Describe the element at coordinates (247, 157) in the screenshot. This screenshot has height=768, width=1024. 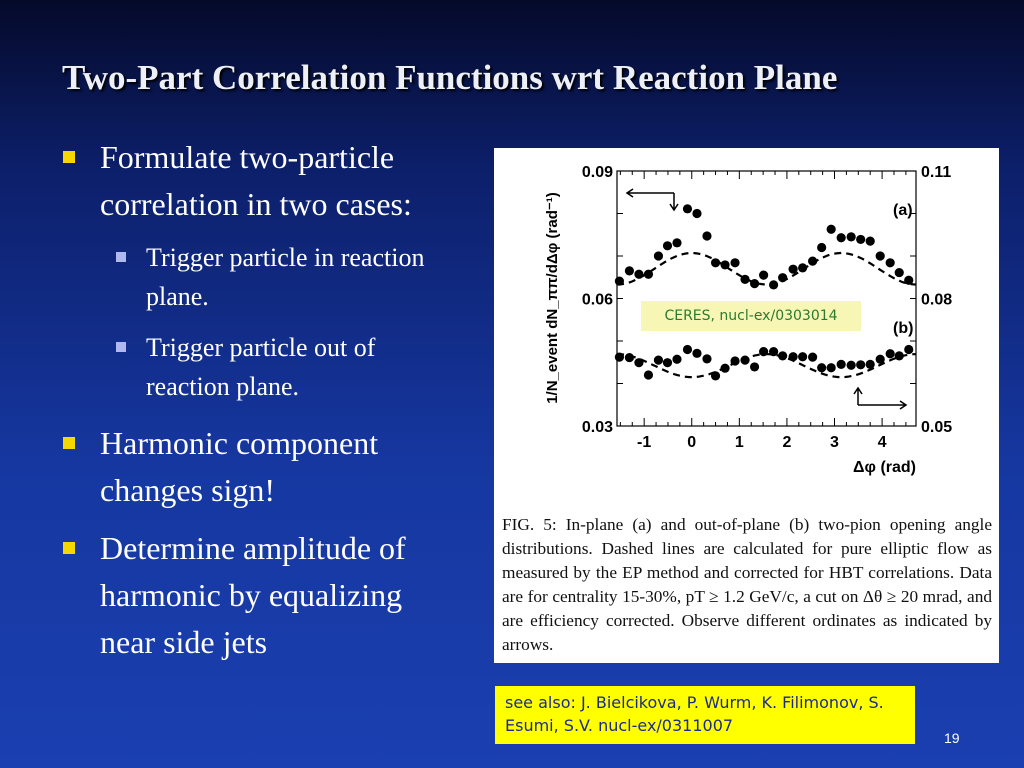
I see `bullet-text: Formulate two-particle` at that location.